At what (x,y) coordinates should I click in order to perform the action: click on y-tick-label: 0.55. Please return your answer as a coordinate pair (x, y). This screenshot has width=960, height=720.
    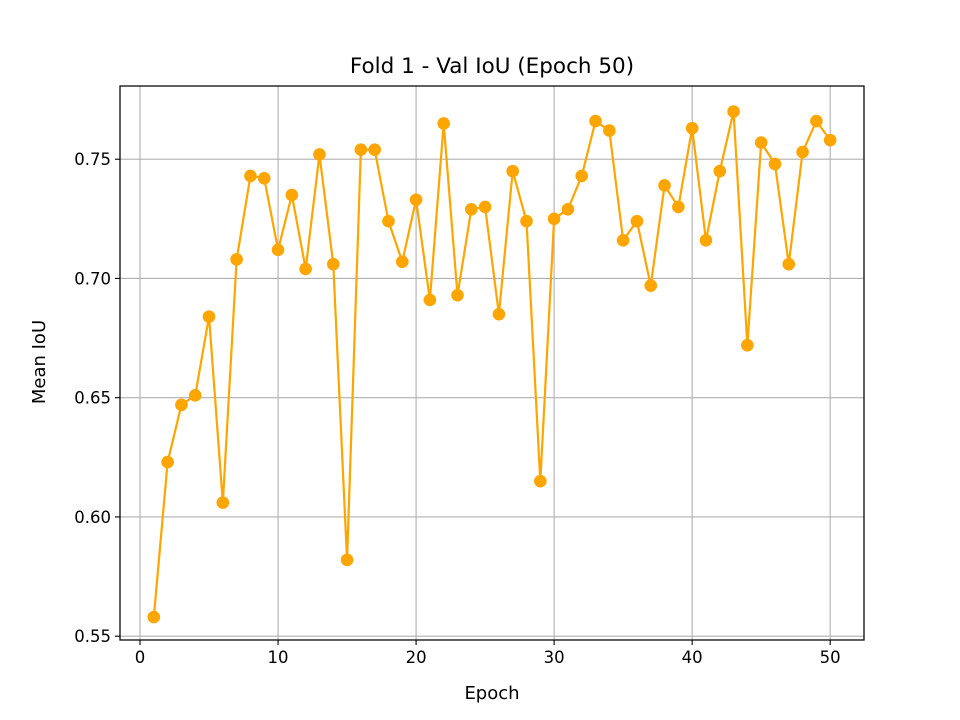
    Looking at the image, I should click on (92, 636).